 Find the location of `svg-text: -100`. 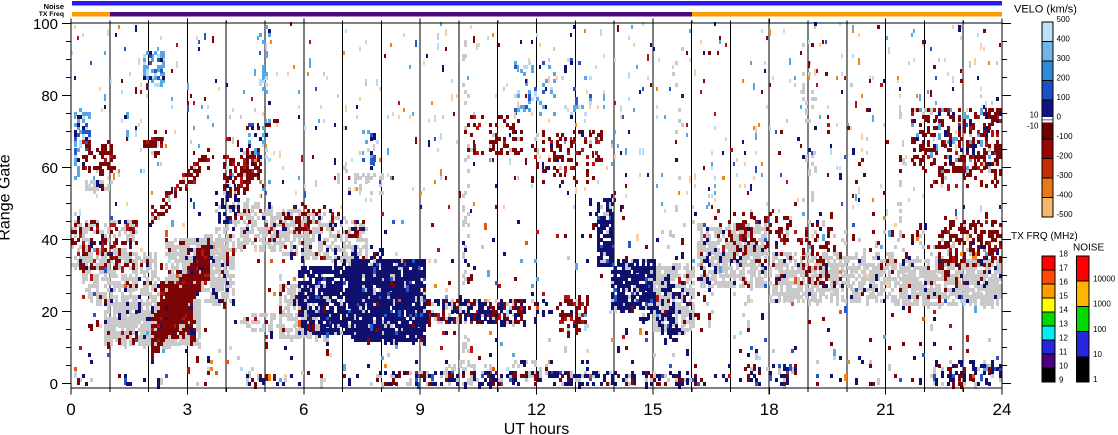

svg-text: -100 is located at coordinates (1065, 136).